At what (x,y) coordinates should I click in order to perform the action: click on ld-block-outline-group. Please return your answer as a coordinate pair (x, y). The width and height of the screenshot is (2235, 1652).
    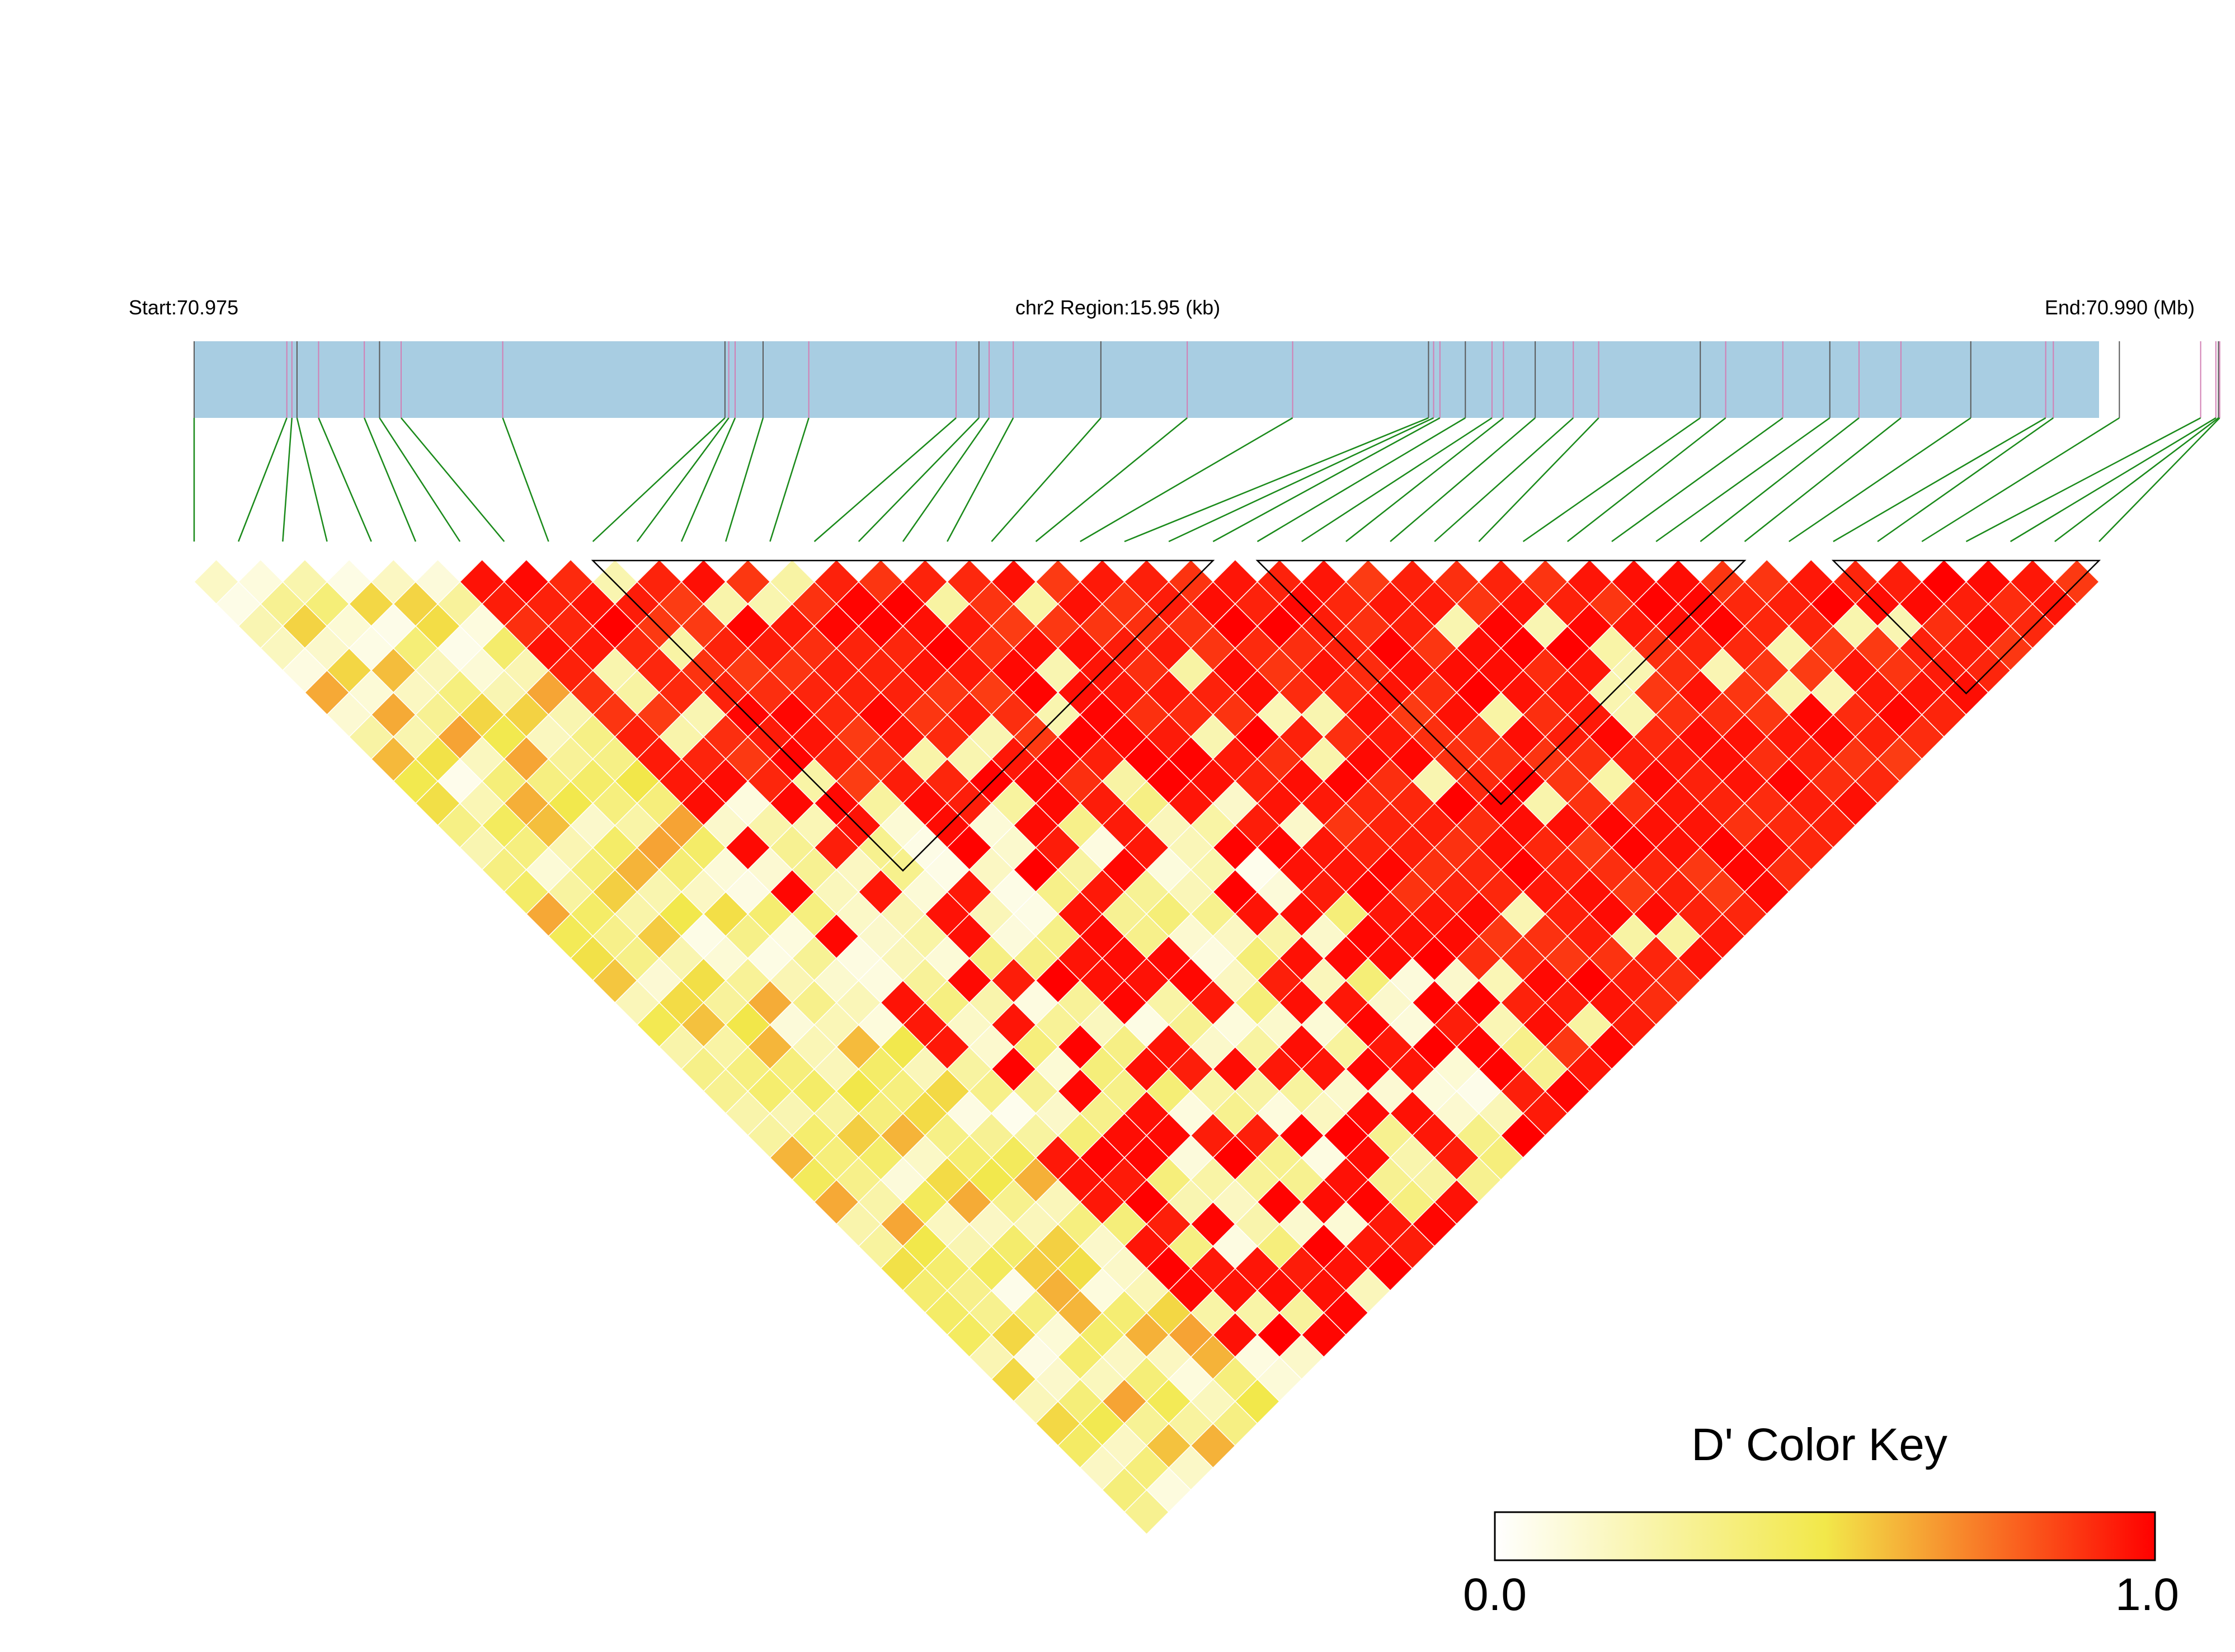
    Looking at the image, I should click on (1346, 716).